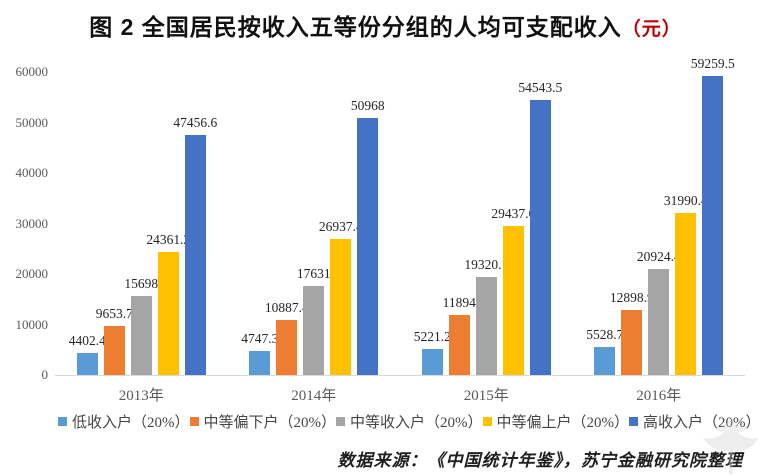 The width and height of the screenshot is (771, 476). What do you see at coordinates (486, 316) in the screenshot?
I see `bar-中等收入户（20%）-2015年: 19320.1` at bounding box center [486, 316].